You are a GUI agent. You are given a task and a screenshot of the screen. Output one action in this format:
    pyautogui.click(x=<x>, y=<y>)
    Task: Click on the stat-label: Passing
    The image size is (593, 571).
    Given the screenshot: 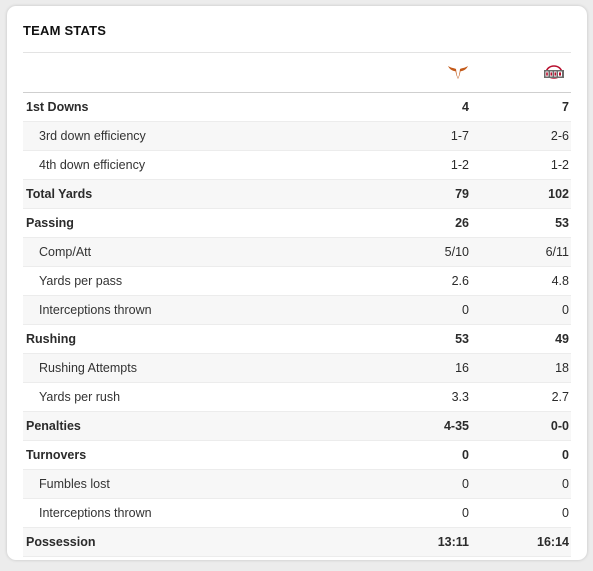 What is the action you would take?
    pyautogui.click(x=50, y=223)
    